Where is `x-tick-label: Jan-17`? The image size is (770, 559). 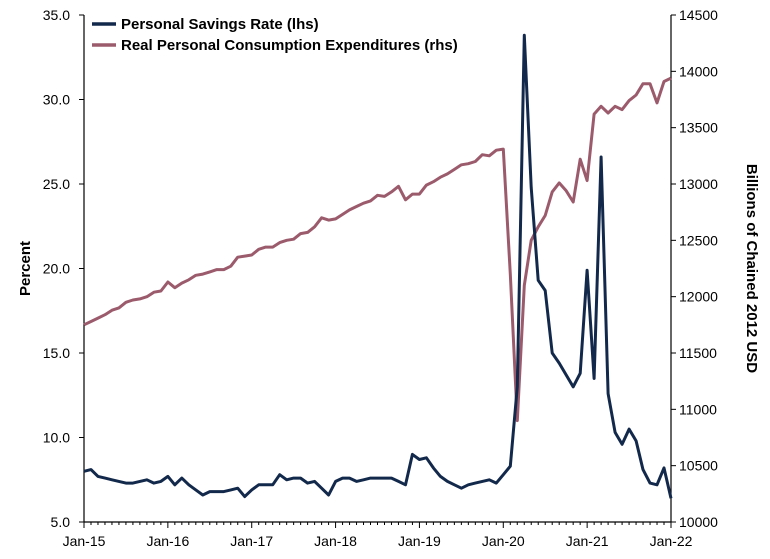
x-tick-label: Jan-17 is located at coordinates (251, 541).